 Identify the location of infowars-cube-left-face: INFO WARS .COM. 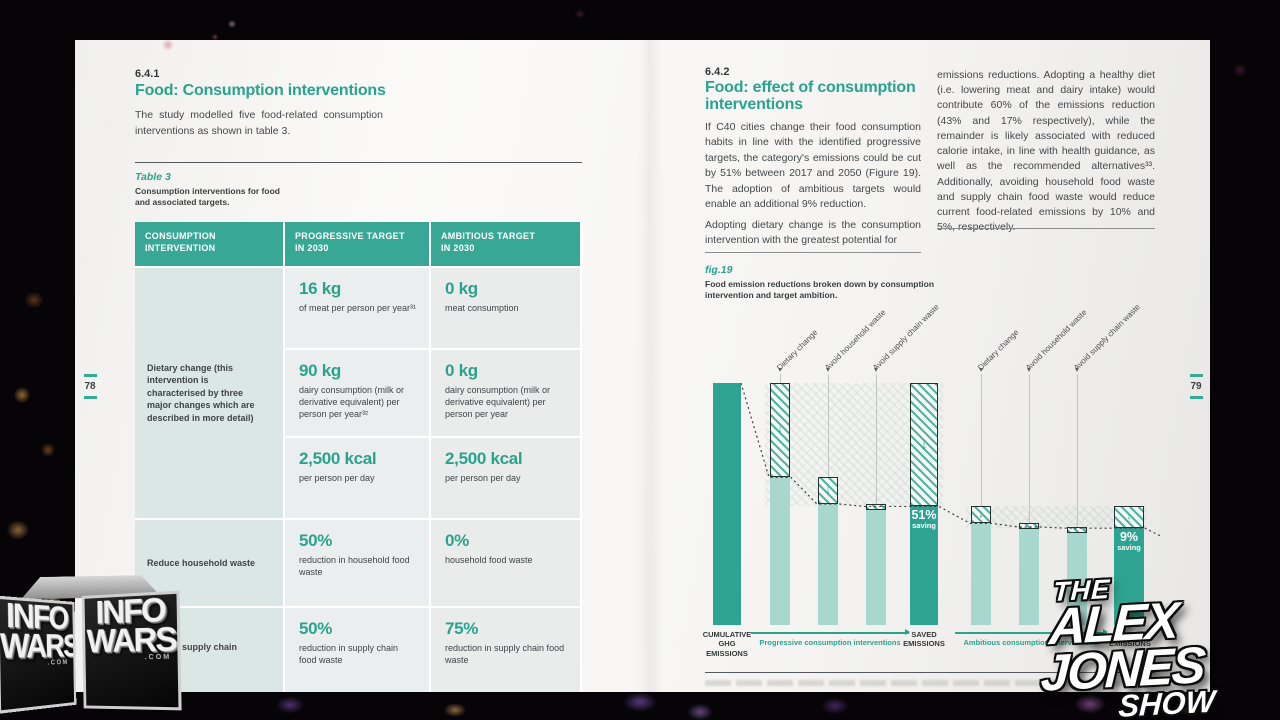
(38, 654).